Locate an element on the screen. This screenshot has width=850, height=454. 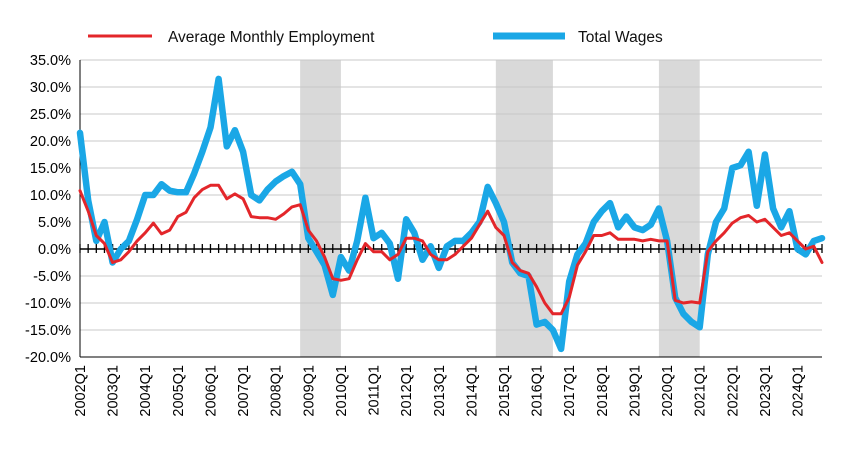
x-tick-label: 2013Q1 is located at coordinates (440, 391).